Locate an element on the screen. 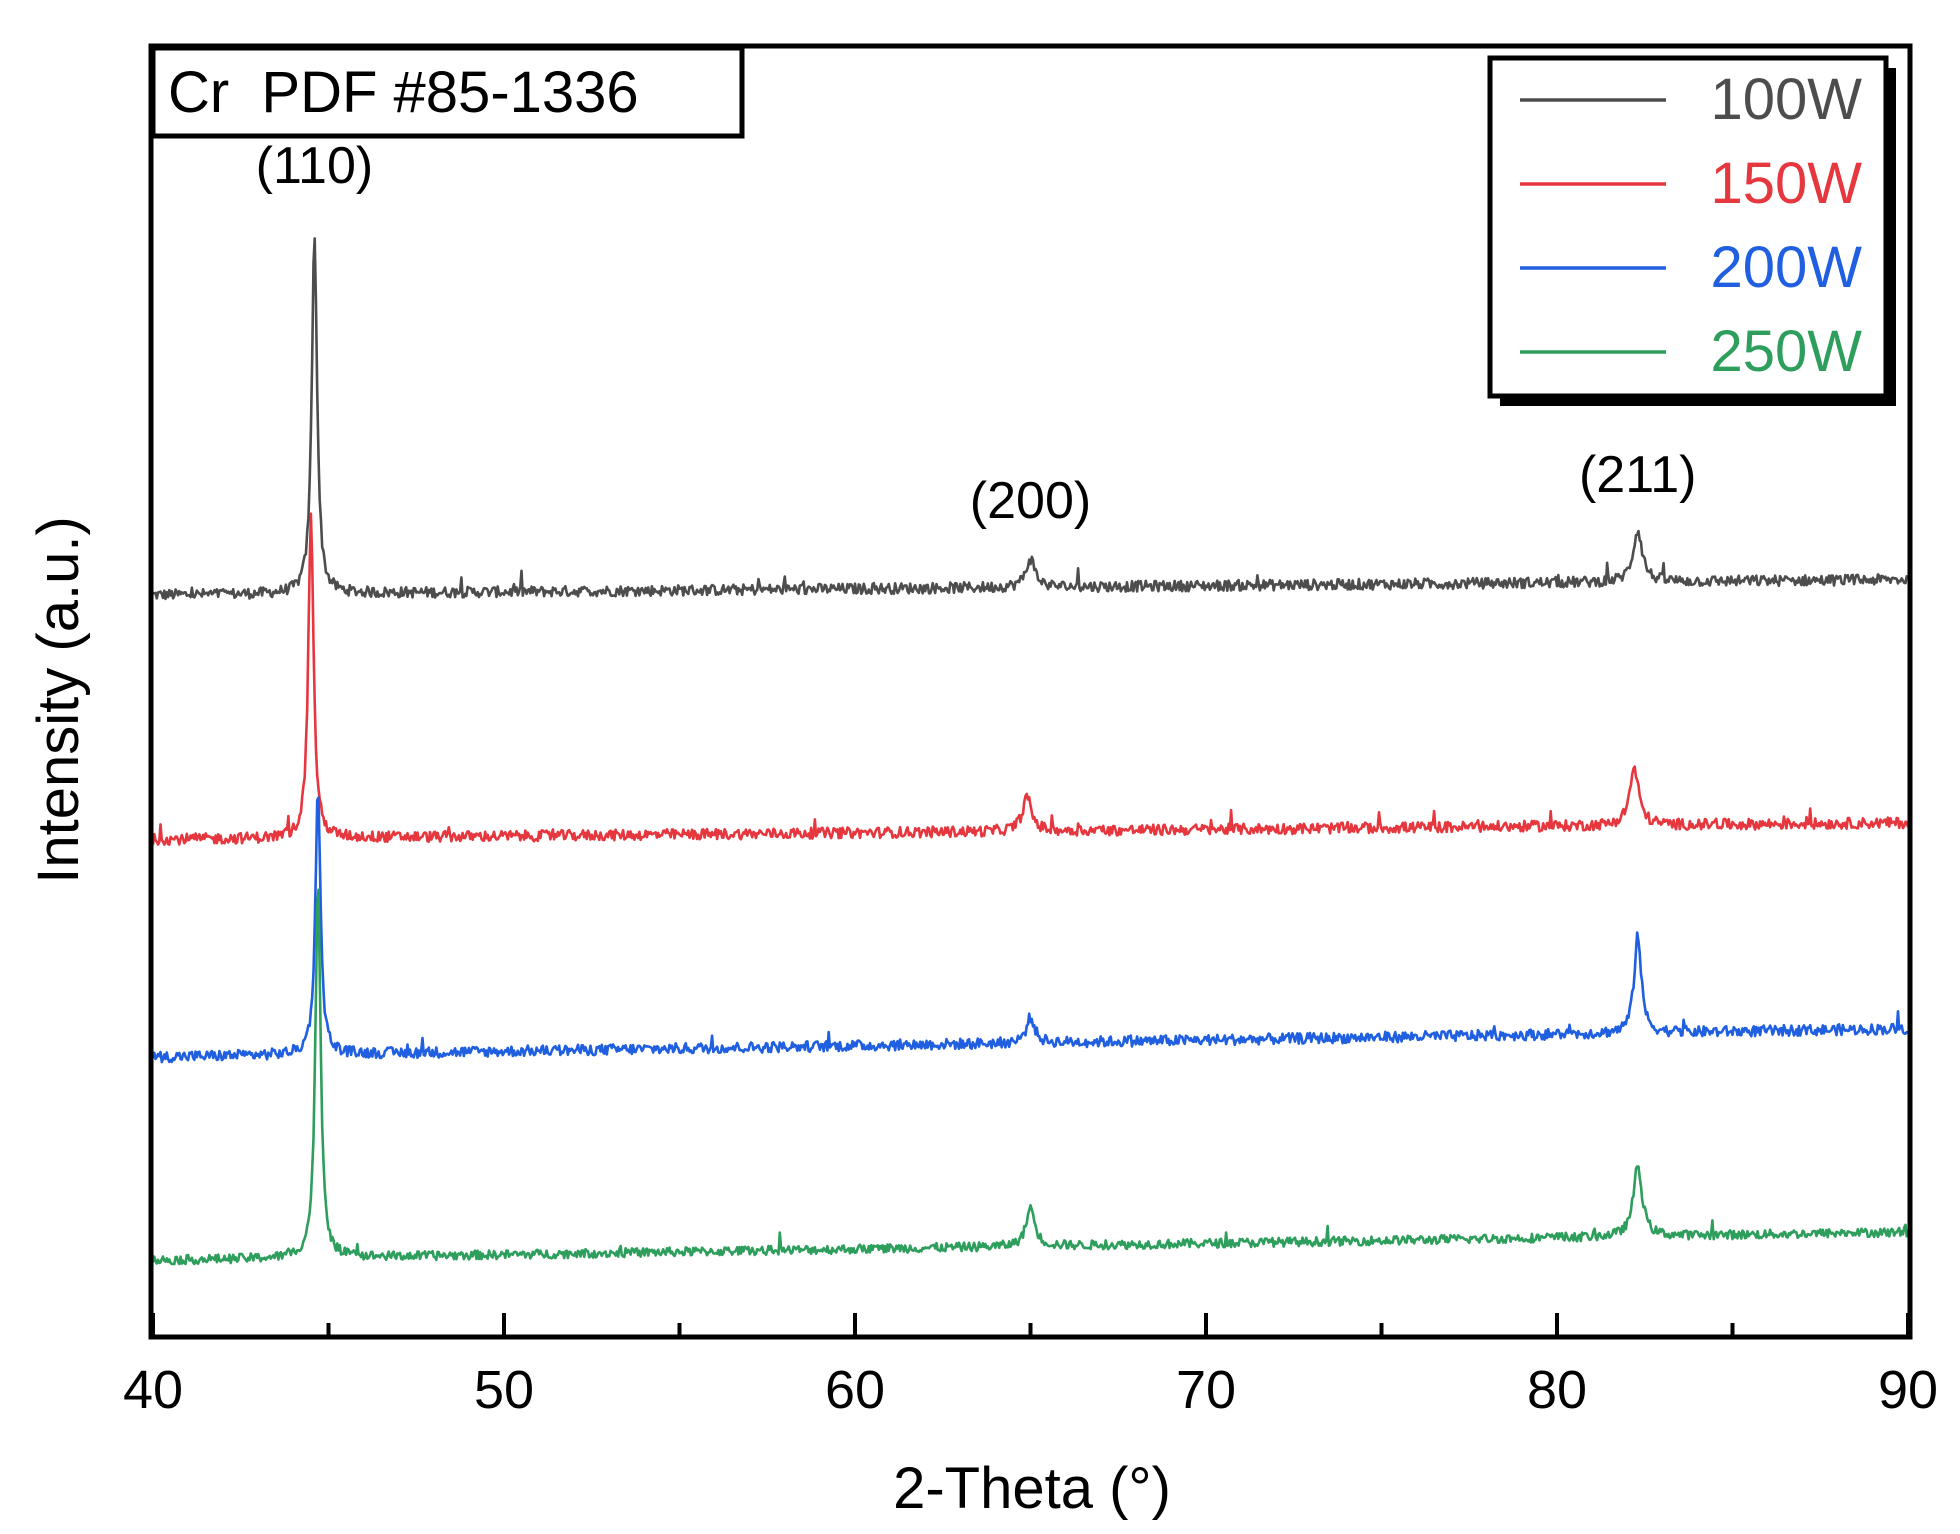 This screenshot has height=1534, width=1960. reference-label: Cr PDF #85-1336 is located at coordinates (403, 92).